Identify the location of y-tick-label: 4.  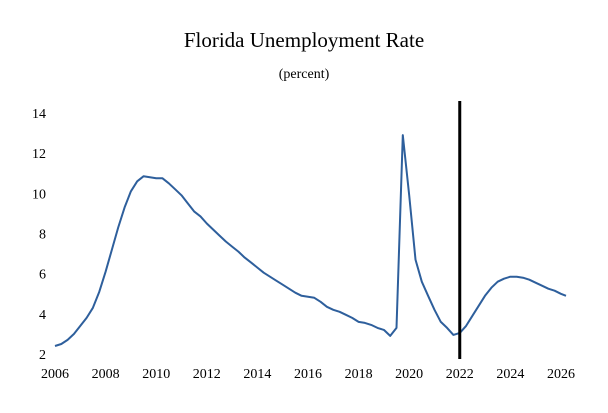
(42, 315).